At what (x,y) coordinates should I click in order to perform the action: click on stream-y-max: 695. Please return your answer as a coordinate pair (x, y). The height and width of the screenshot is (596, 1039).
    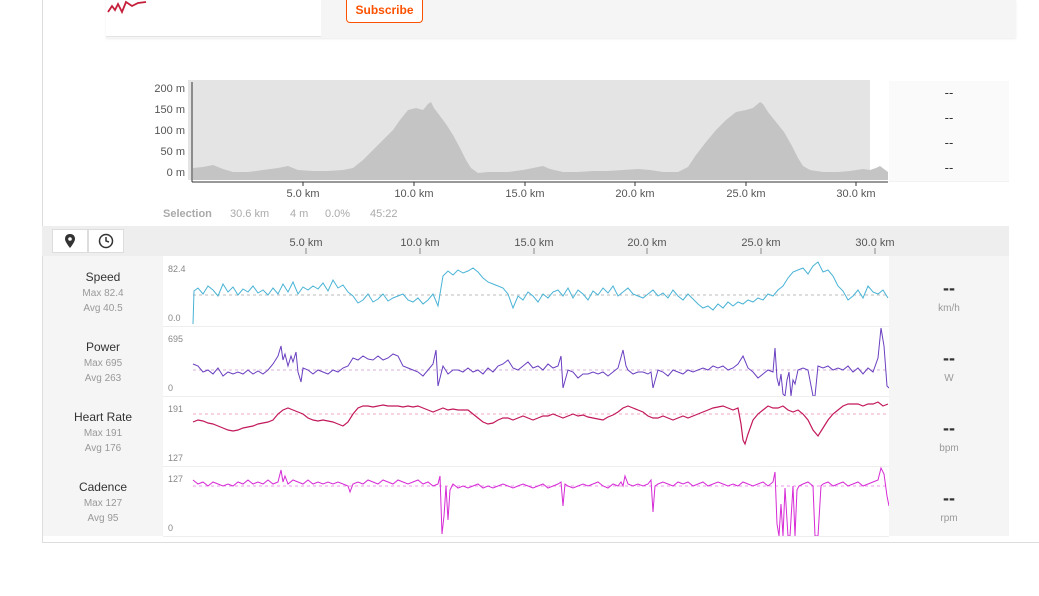
    Looking at the image, I should click on (176, 339).